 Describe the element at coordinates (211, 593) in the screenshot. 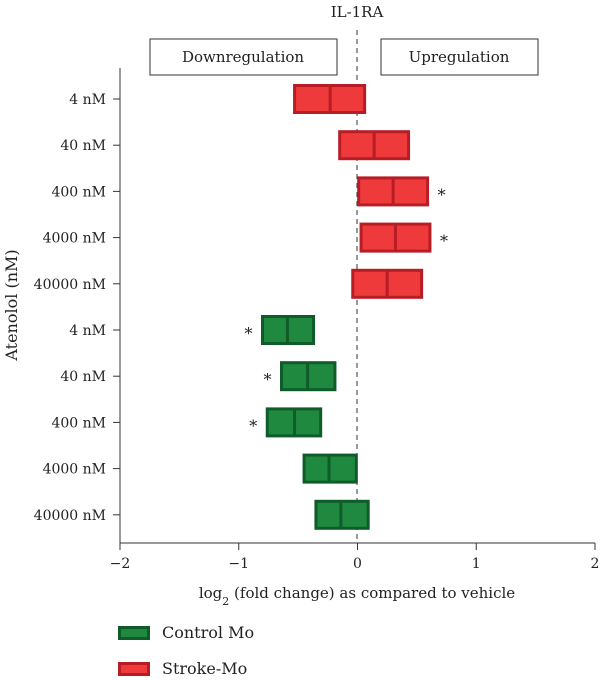

I see `x-axis-label-main: log` at that location.